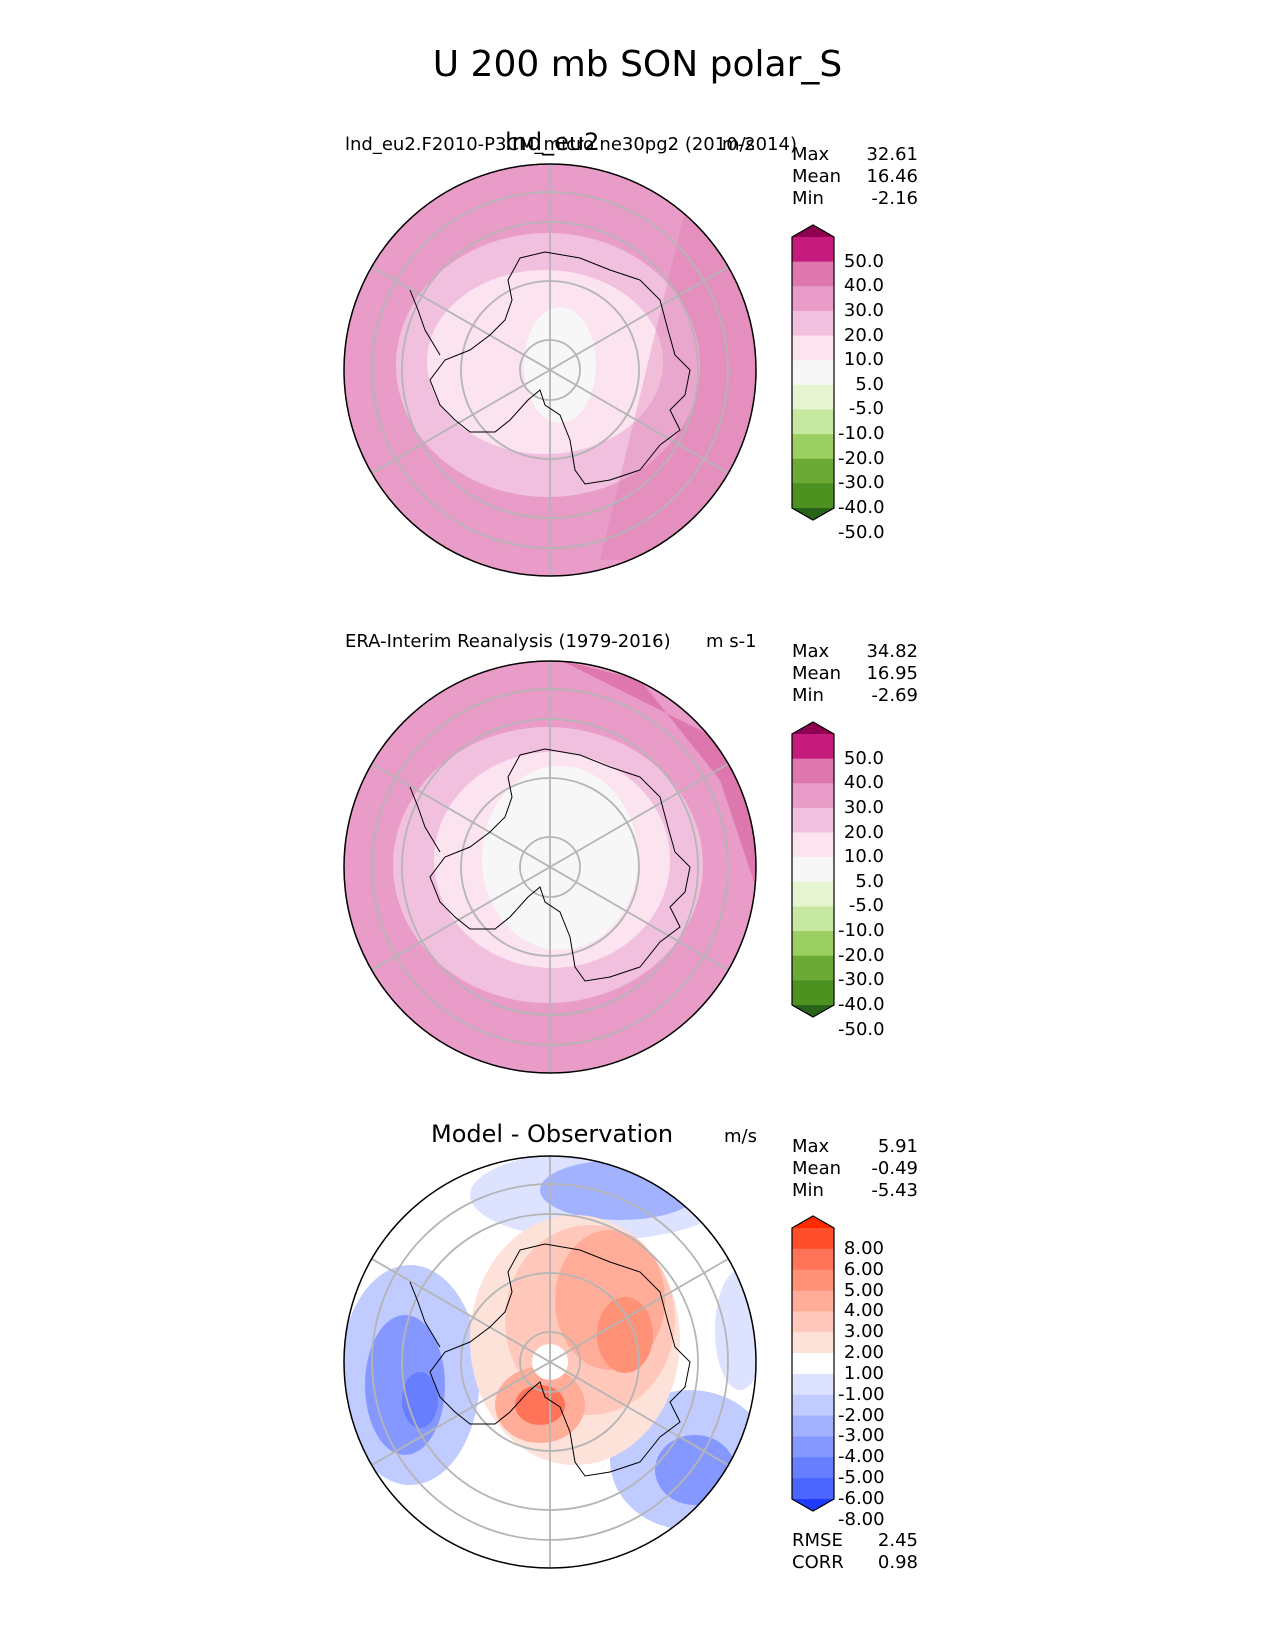  Describe the element at coordinates (861, 1498) in the screenshot. I see `colorbar-tick-label: -6.00` at that location.